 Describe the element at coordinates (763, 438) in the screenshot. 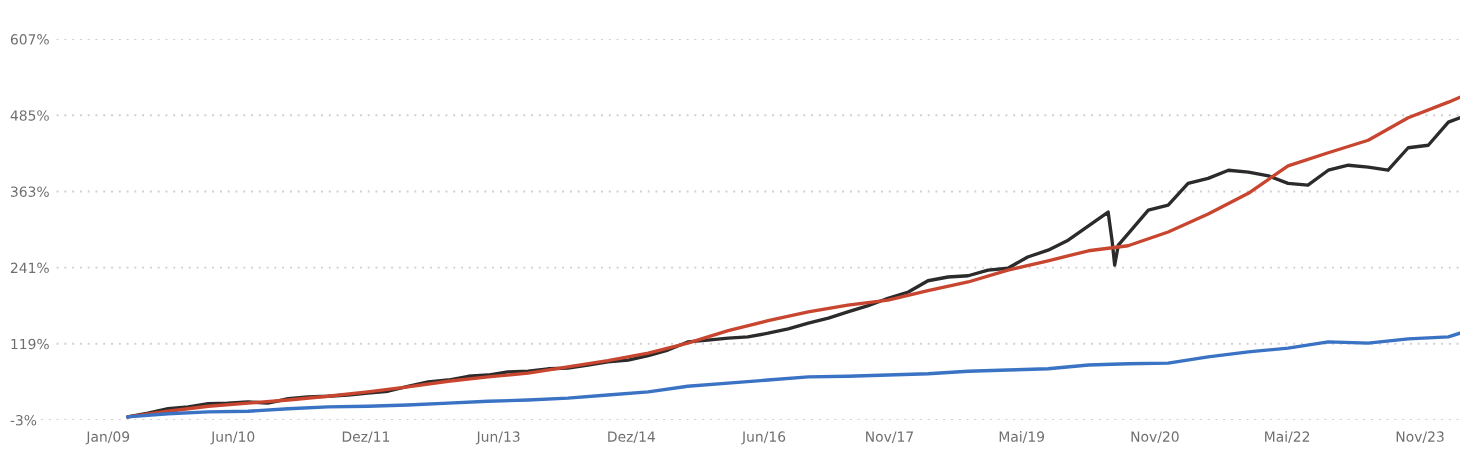

I see `x-tick-label: Jun/16` at that location.